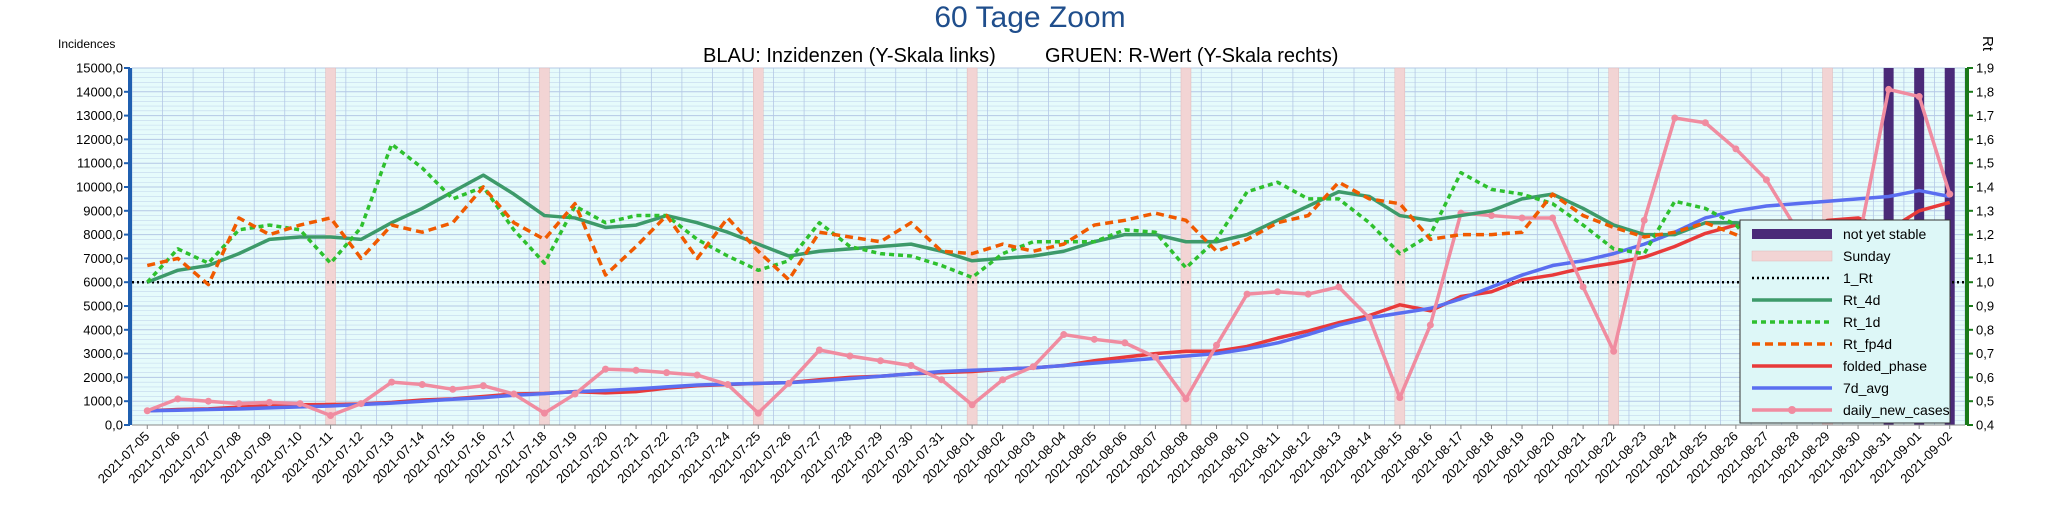 The height and width of the screenshot is (527, 2048). What do you see at coordinates (103, 329) in the screenshot?
I see `y-tick-label-left: 4000,0` at bounding box center [103, 329].